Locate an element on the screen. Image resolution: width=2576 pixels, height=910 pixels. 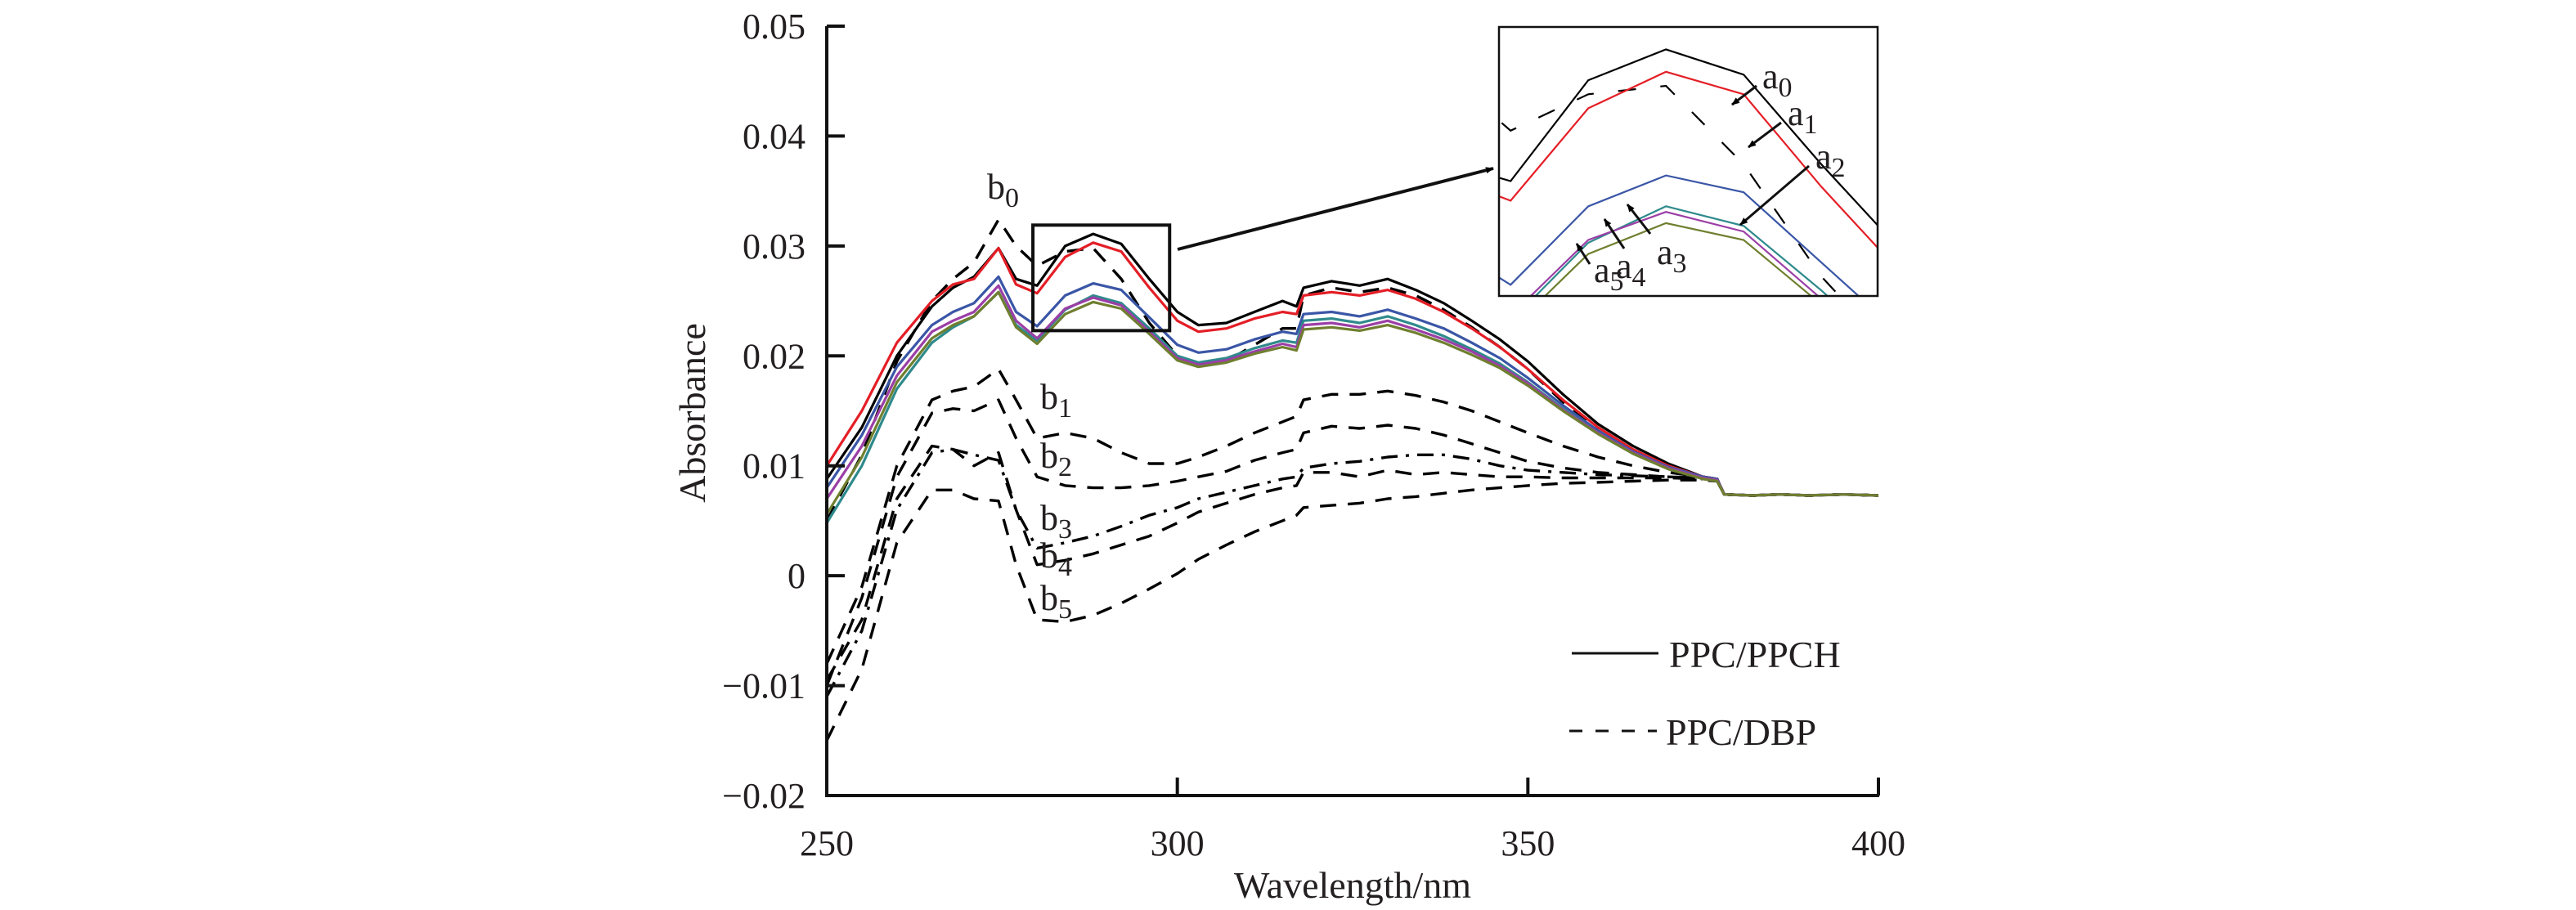
curve-label-b2: b2 is located at coordinates (1056, 459).